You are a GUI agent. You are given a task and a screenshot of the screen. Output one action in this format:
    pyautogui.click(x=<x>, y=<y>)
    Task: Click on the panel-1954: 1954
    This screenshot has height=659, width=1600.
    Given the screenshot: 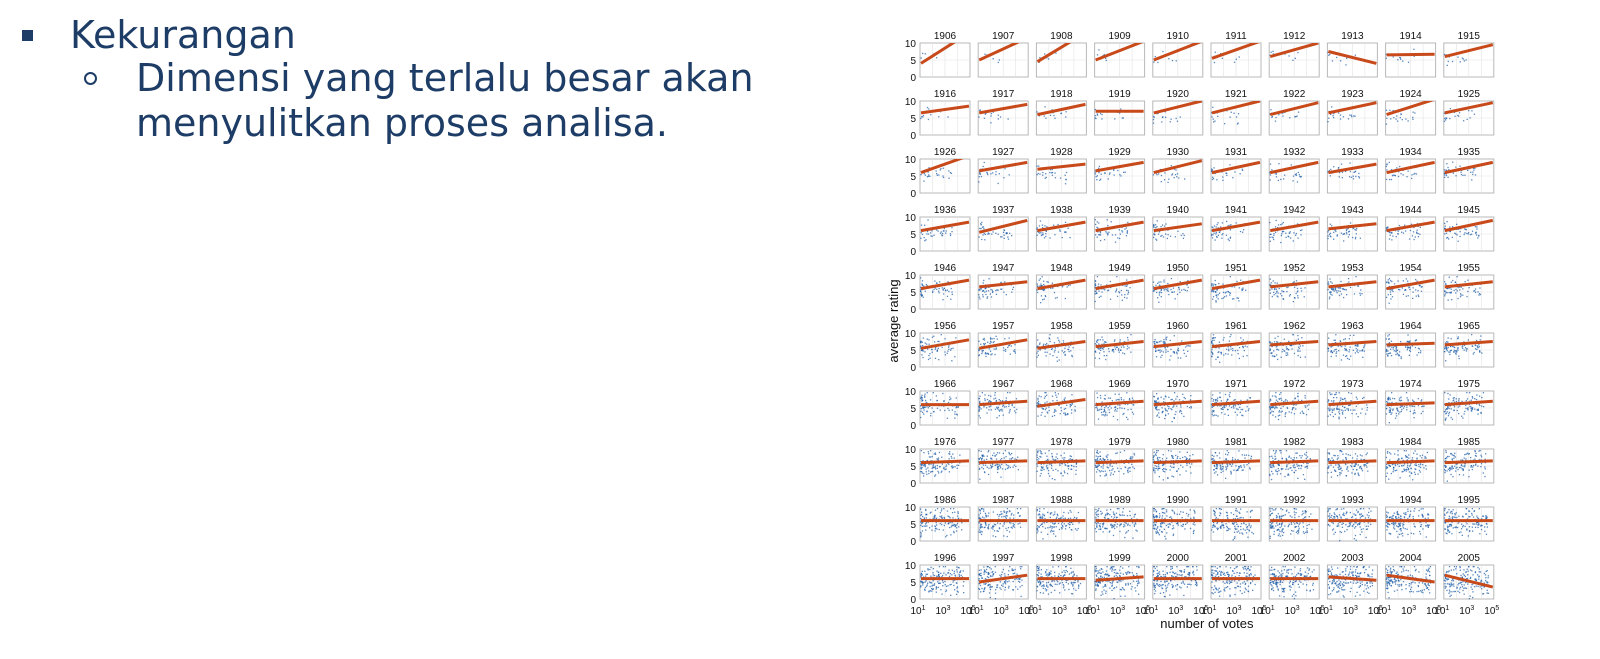 What is the action you would take?
    pyautogui.click(x=1411, y=286)
    